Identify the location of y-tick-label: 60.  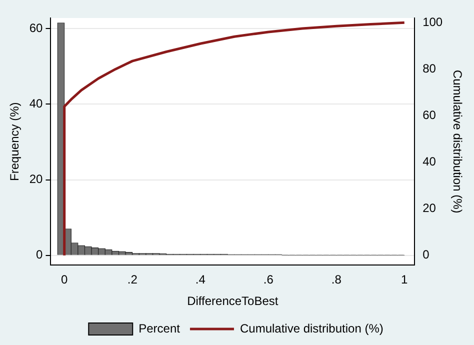
(36, 27).